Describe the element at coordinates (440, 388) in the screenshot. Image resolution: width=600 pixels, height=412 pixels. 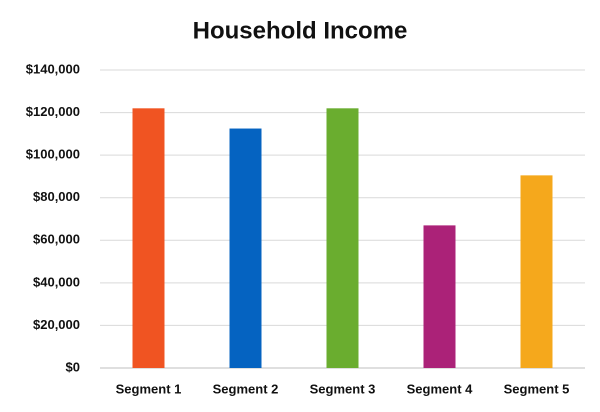
I see `x-tick-label: Segment 4` at that location.